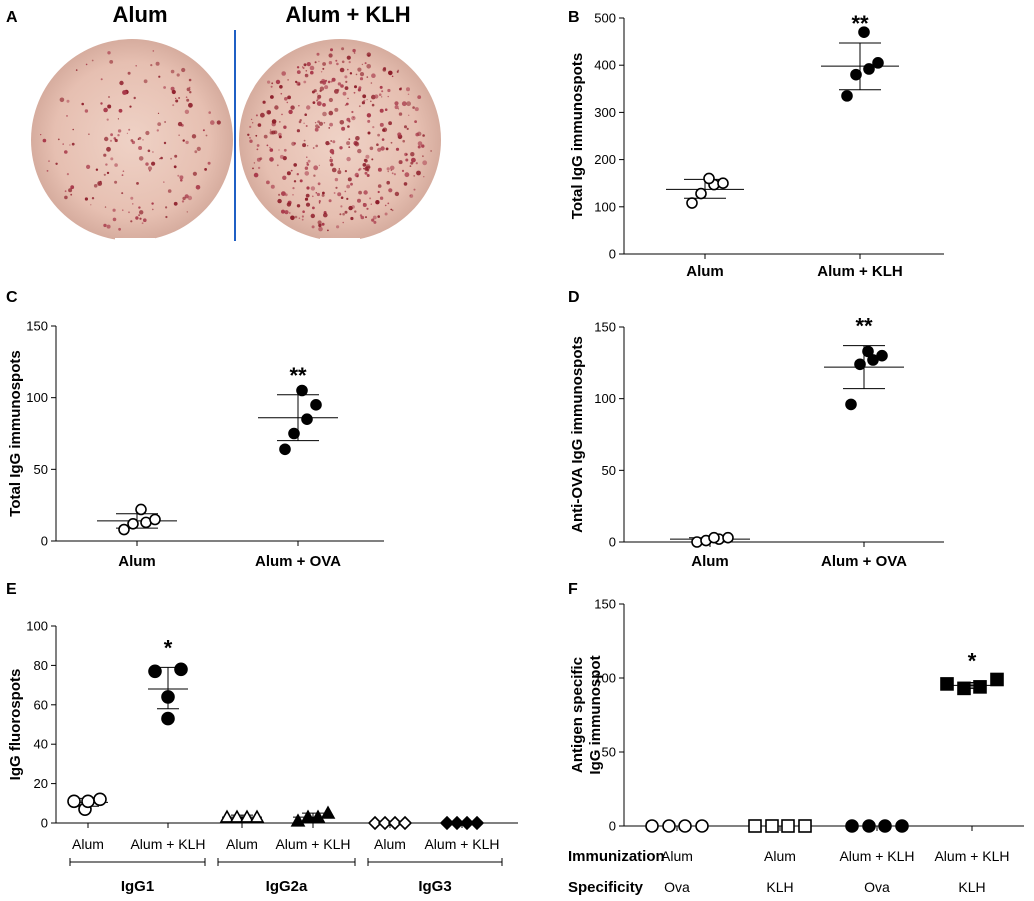 This screenshot has height=901, width=1034. Describe the element at coordinates (577, 434) in the screenshot. I see `y-axis-label: Anti-OVA IgG immunospots` at that location.